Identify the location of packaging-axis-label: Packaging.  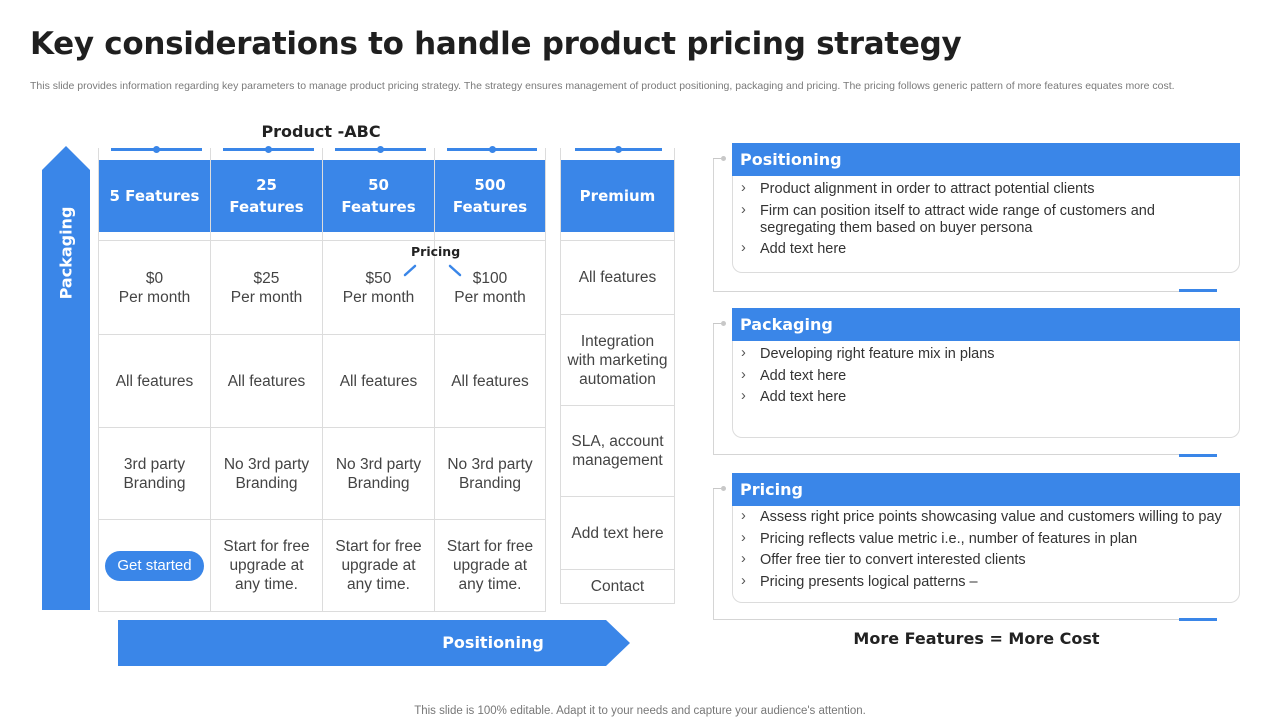
(66, 253).